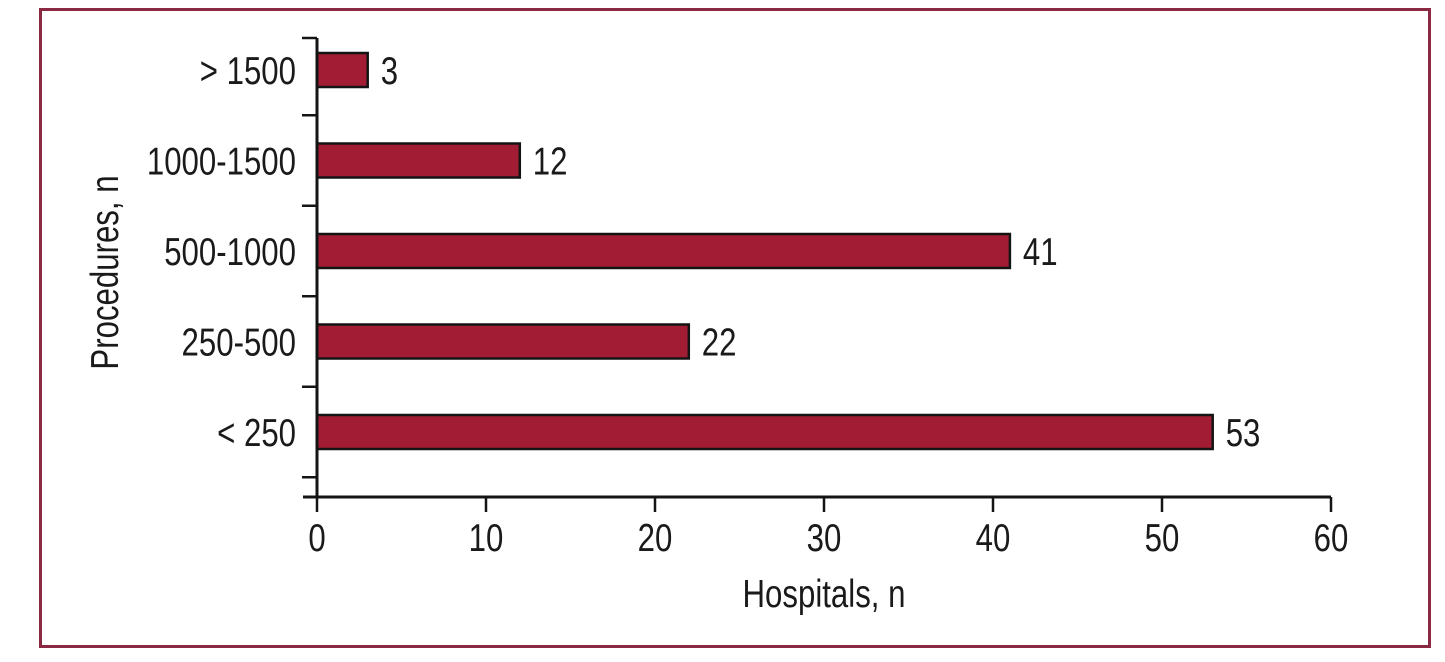 This screenshot has width=1445, height=662. I want to click on x-tick-label: 30, so click(824, 538).